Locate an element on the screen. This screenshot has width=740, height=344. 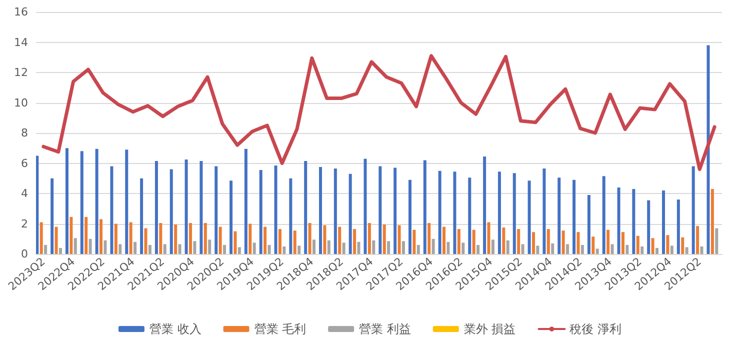
y-tick-label: 14 is located at coordinates (21, 42).